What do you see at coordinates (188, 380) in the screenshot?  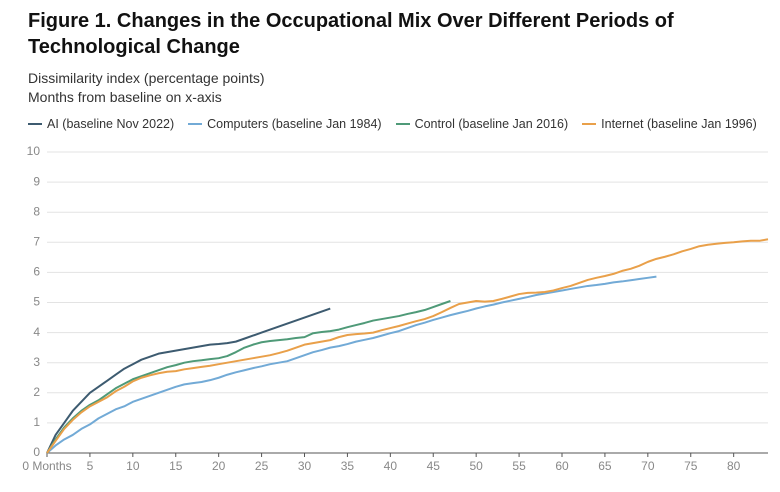 I see `series-line` at bounding box center [188, 380].